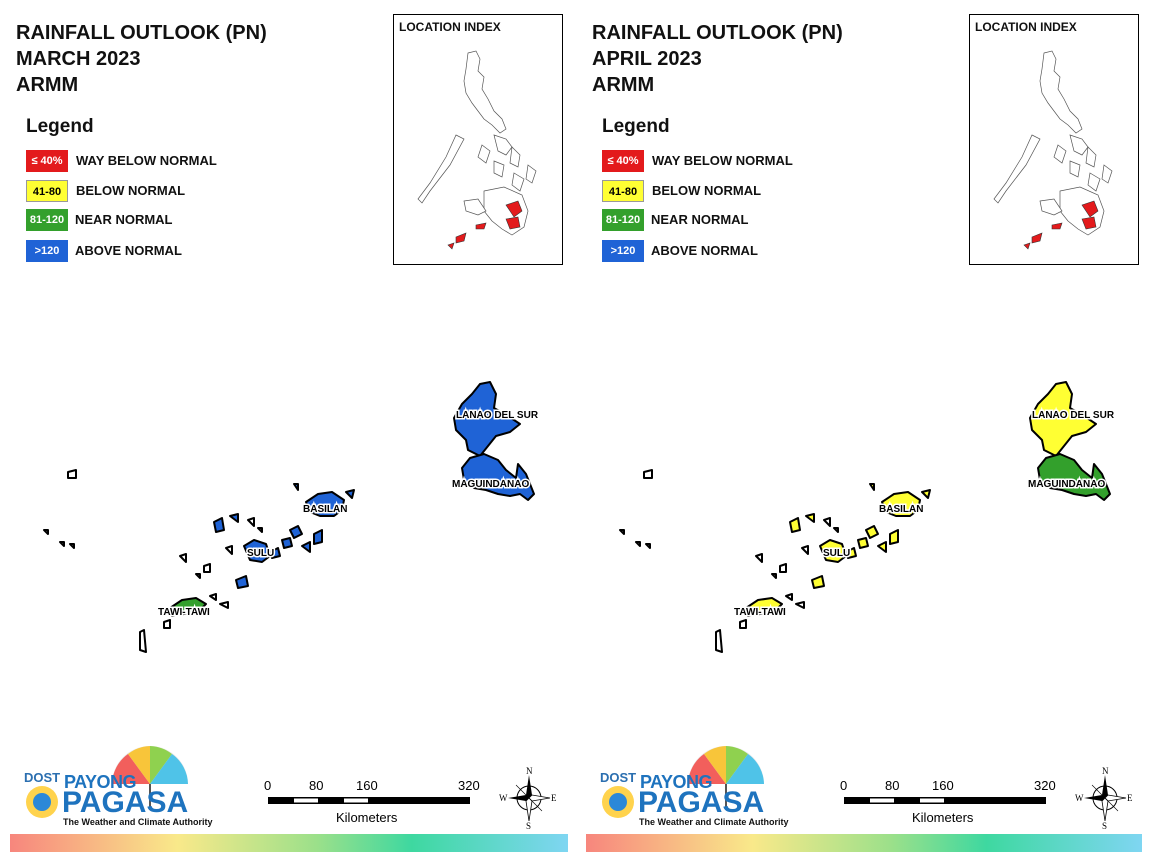 This screenshot has width=1152, height=864. What do you see at coordinates (647, 59) in the screenshot?
I see `title-line-2: APRIL 2023` at bounding box center [647, 59].